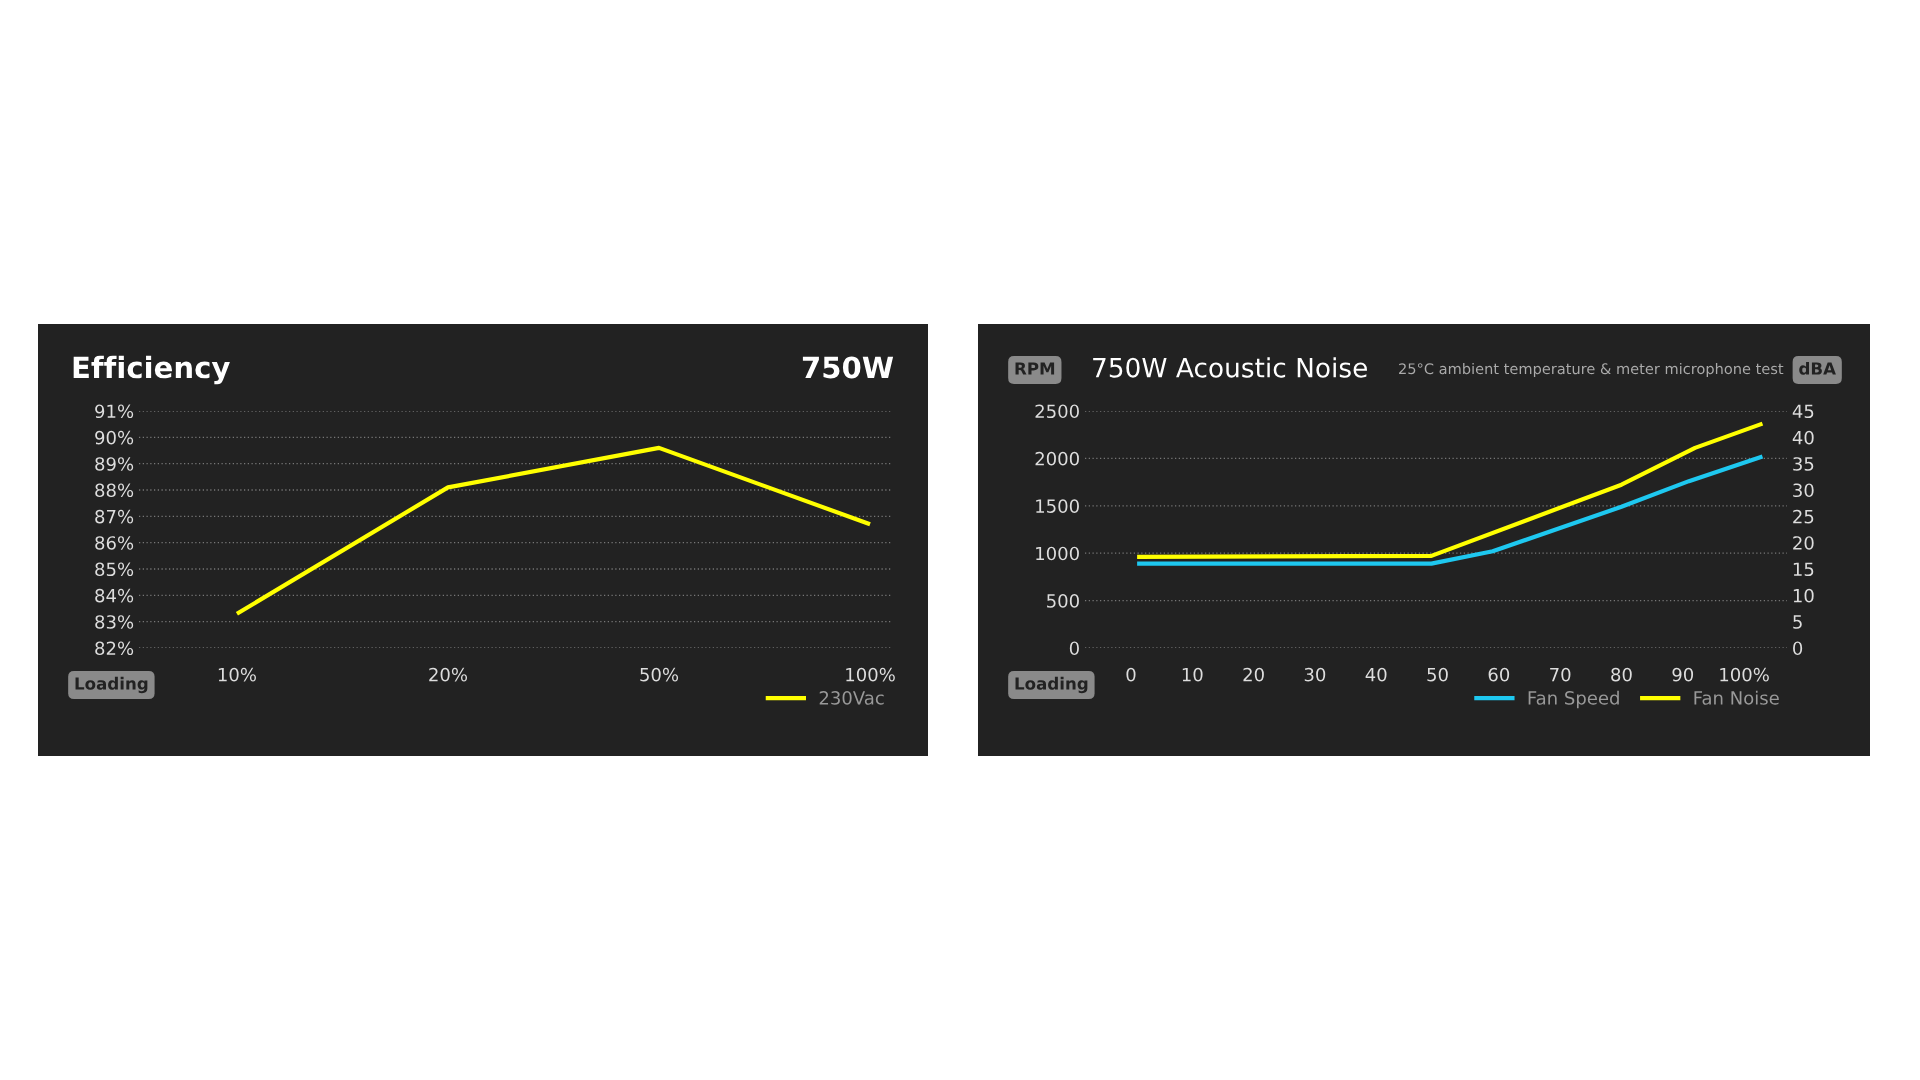  Describe the element at coordinates (1797, 622) in the screenshot. I see `y2-tick-label: 5` at that location.